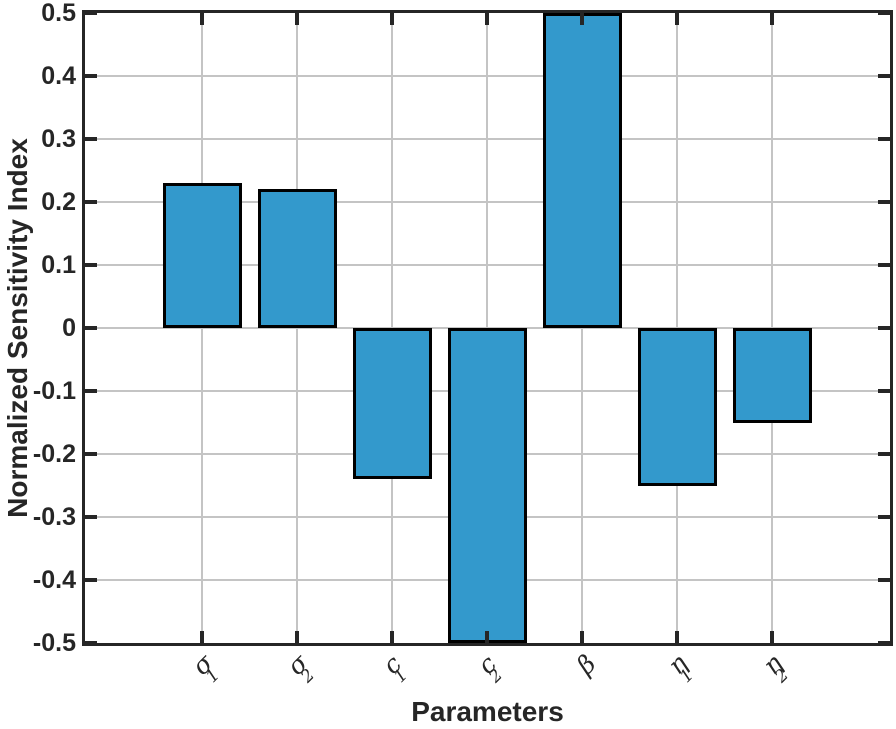 Image resolution: width=896 pixels, height=729 pixels. I want to click on x-tick-symbol: β, so click(586, 664).